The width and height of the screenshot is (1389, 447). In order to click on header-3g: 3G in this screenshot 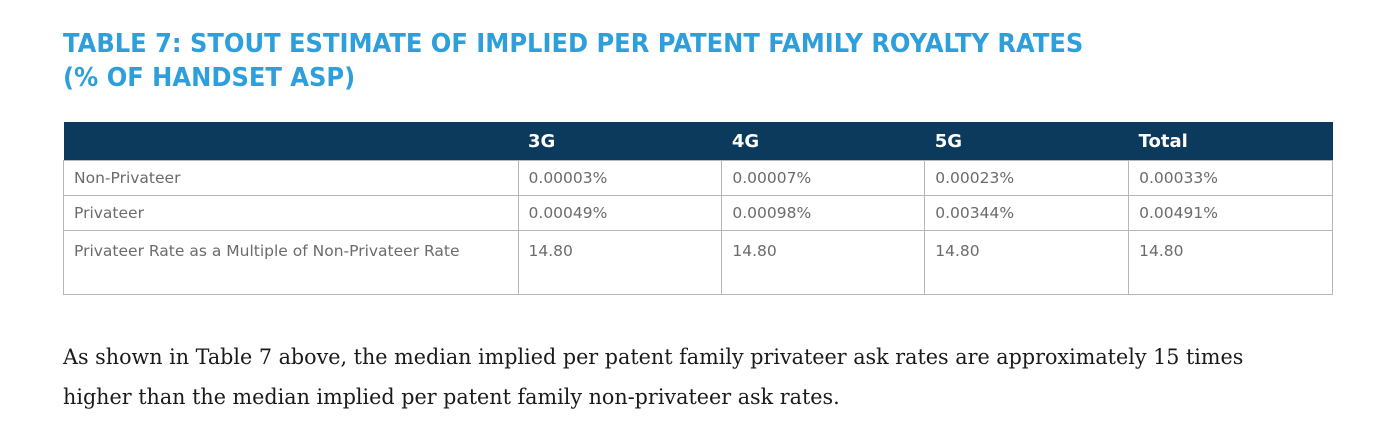, I will do `click(620, 141)`.